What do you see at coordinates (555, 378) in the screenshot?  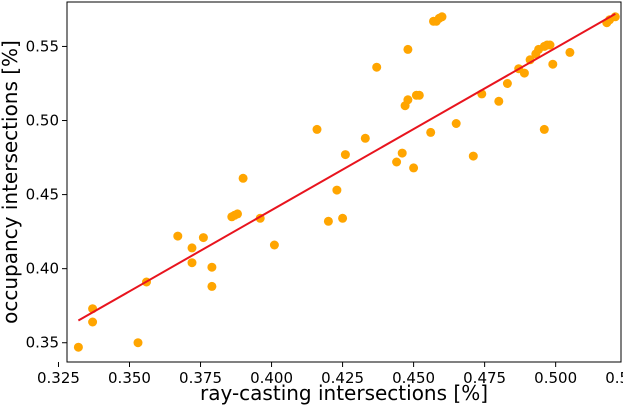 I see `x-tick-label: 0.500` at bounding box center [555, 378].